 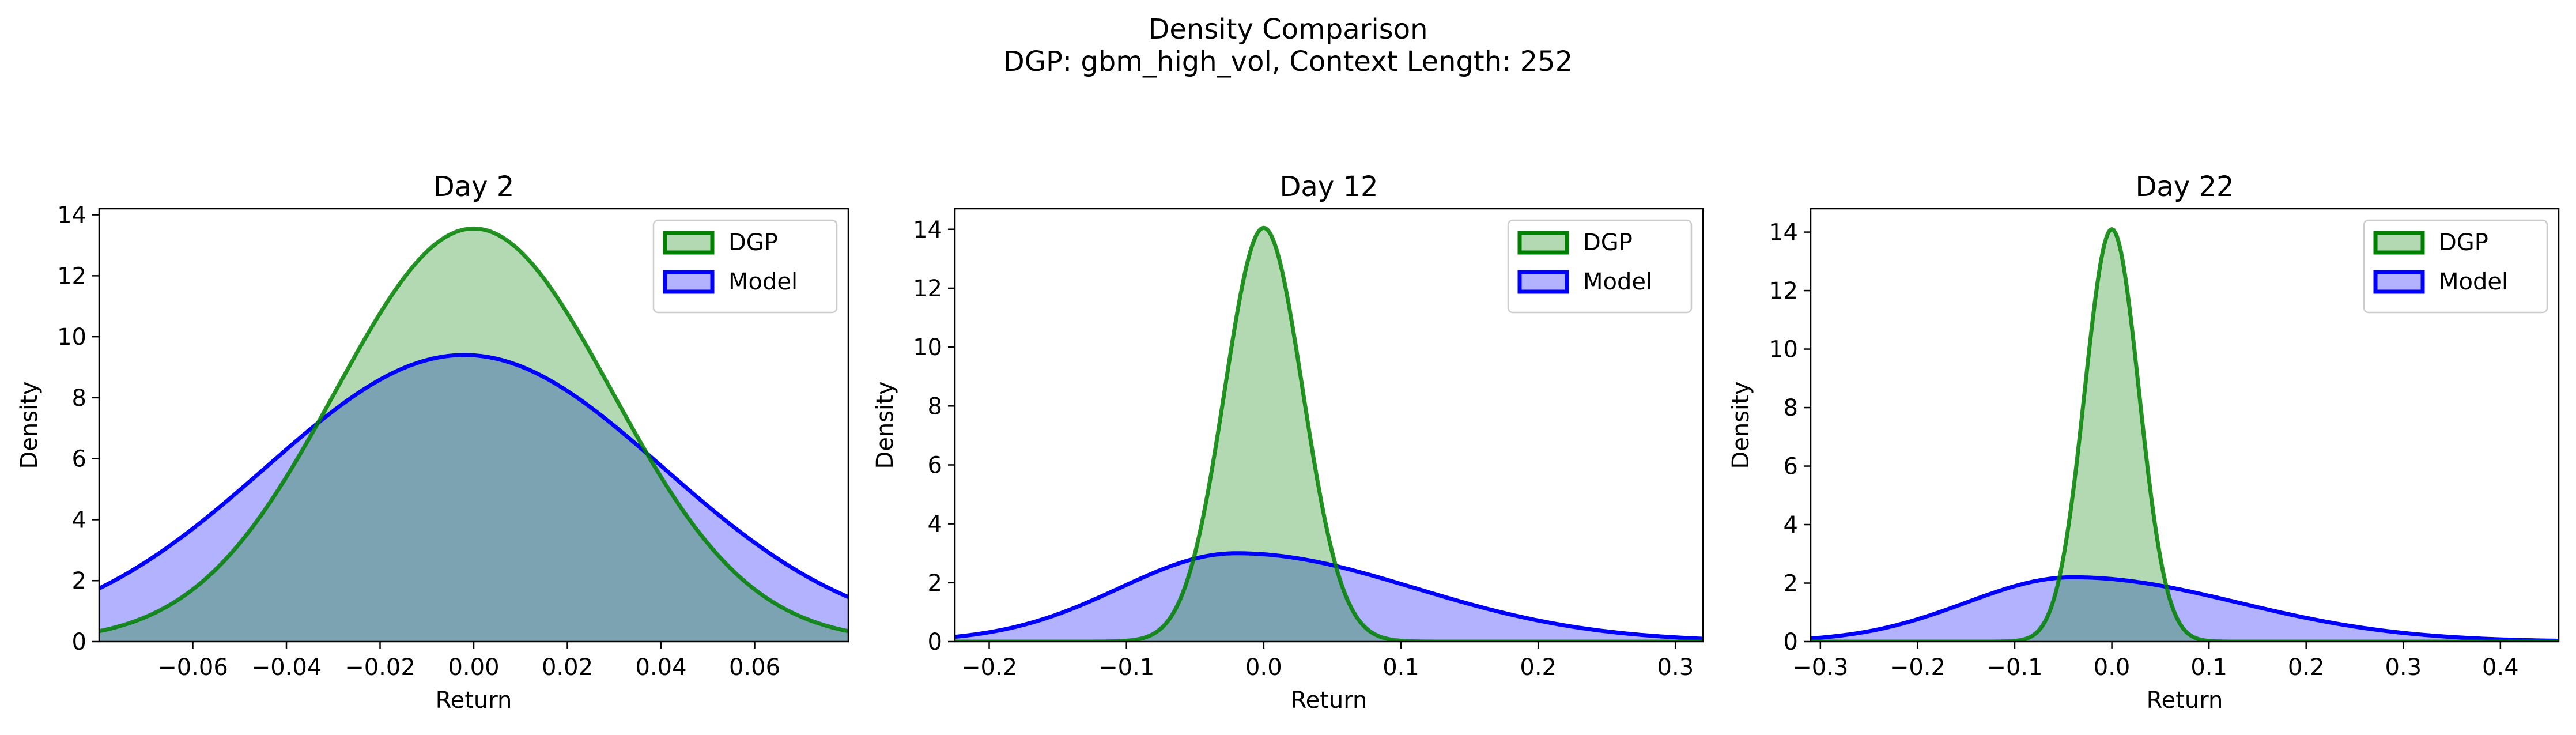 What do you see at coordinates (660, 667) in the screenshot?
I see `x-tick-label: 0.04` at bounding box center [660, 667].